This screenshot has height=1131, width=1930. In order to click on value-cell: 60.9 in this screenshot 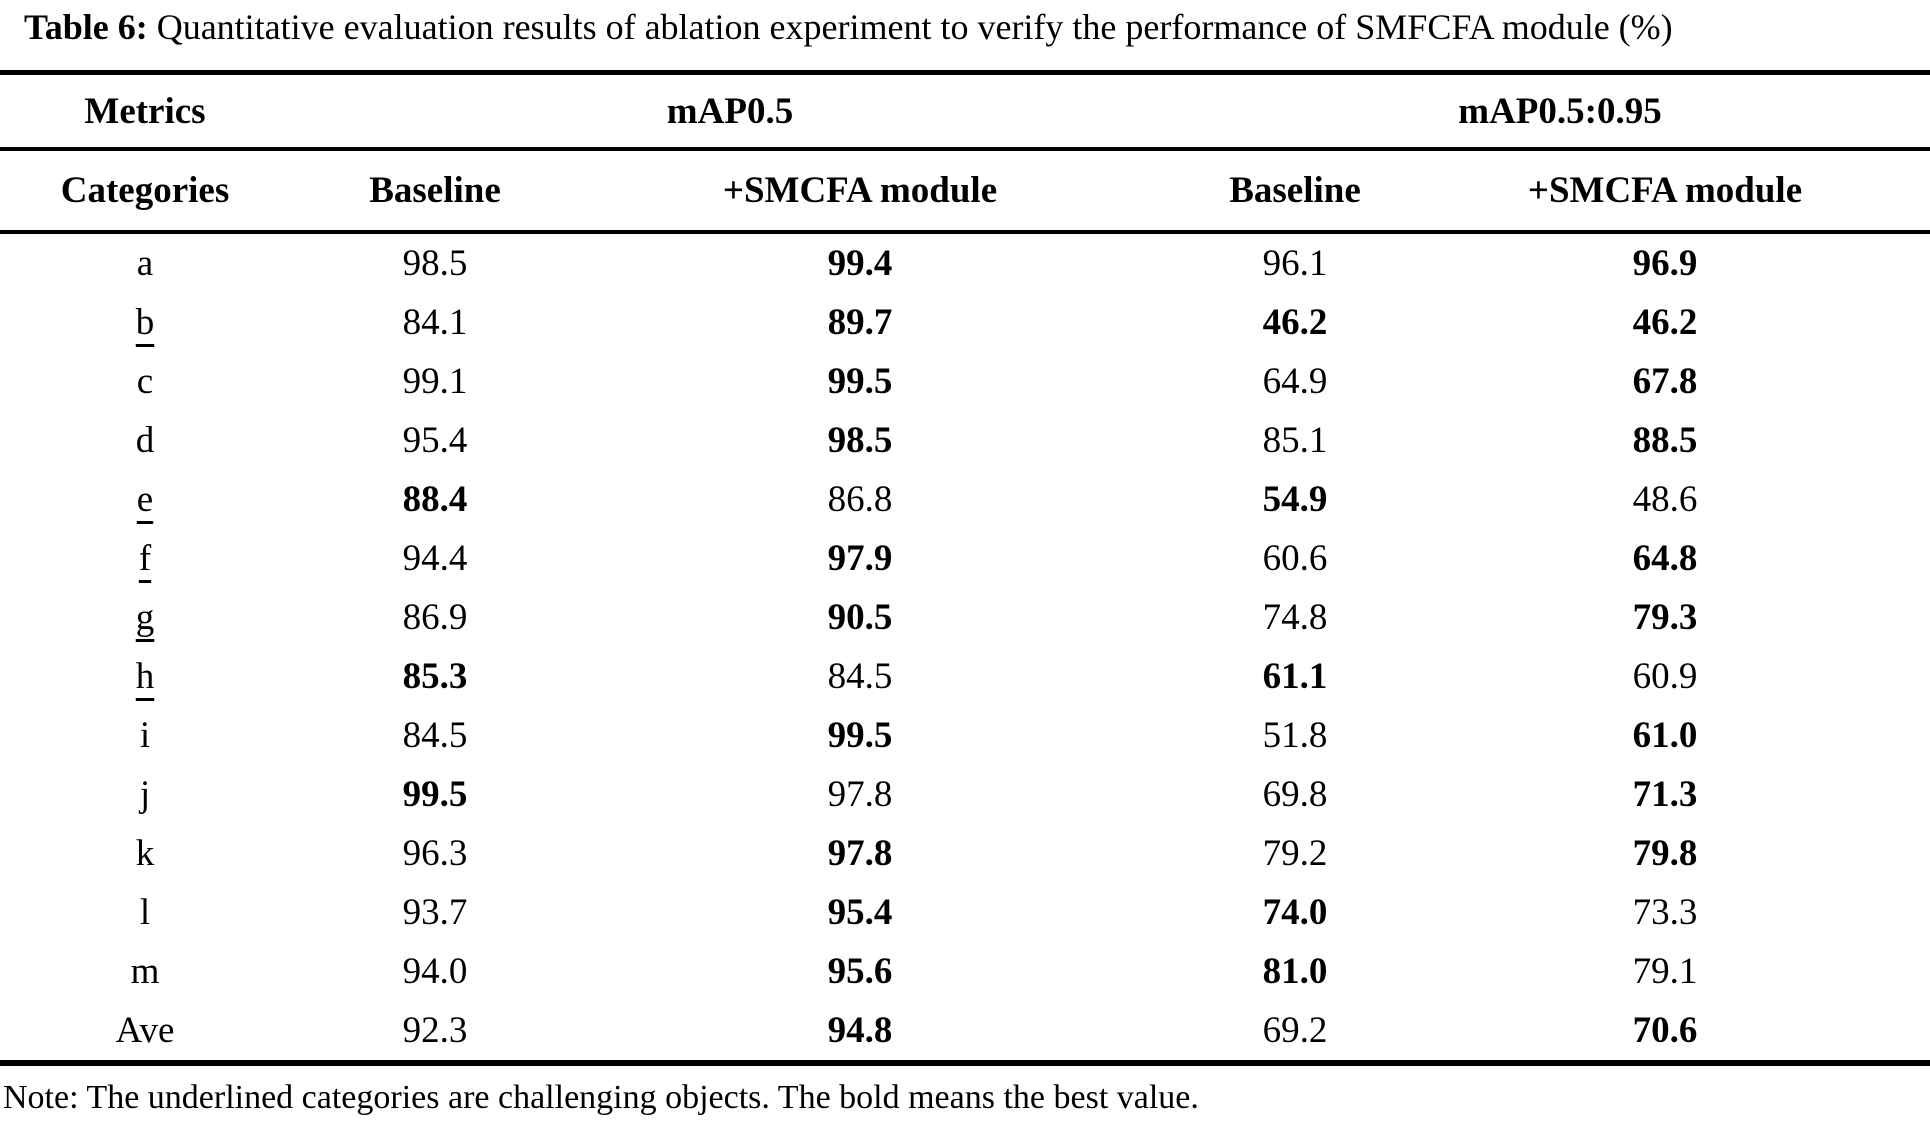, I will do `click(1665, 676)`.